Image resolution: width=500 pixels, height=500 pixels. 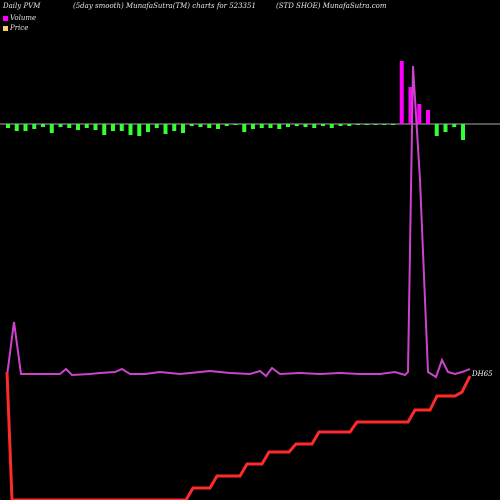 I want to click on volume-bars, so click(x=235, y=100).